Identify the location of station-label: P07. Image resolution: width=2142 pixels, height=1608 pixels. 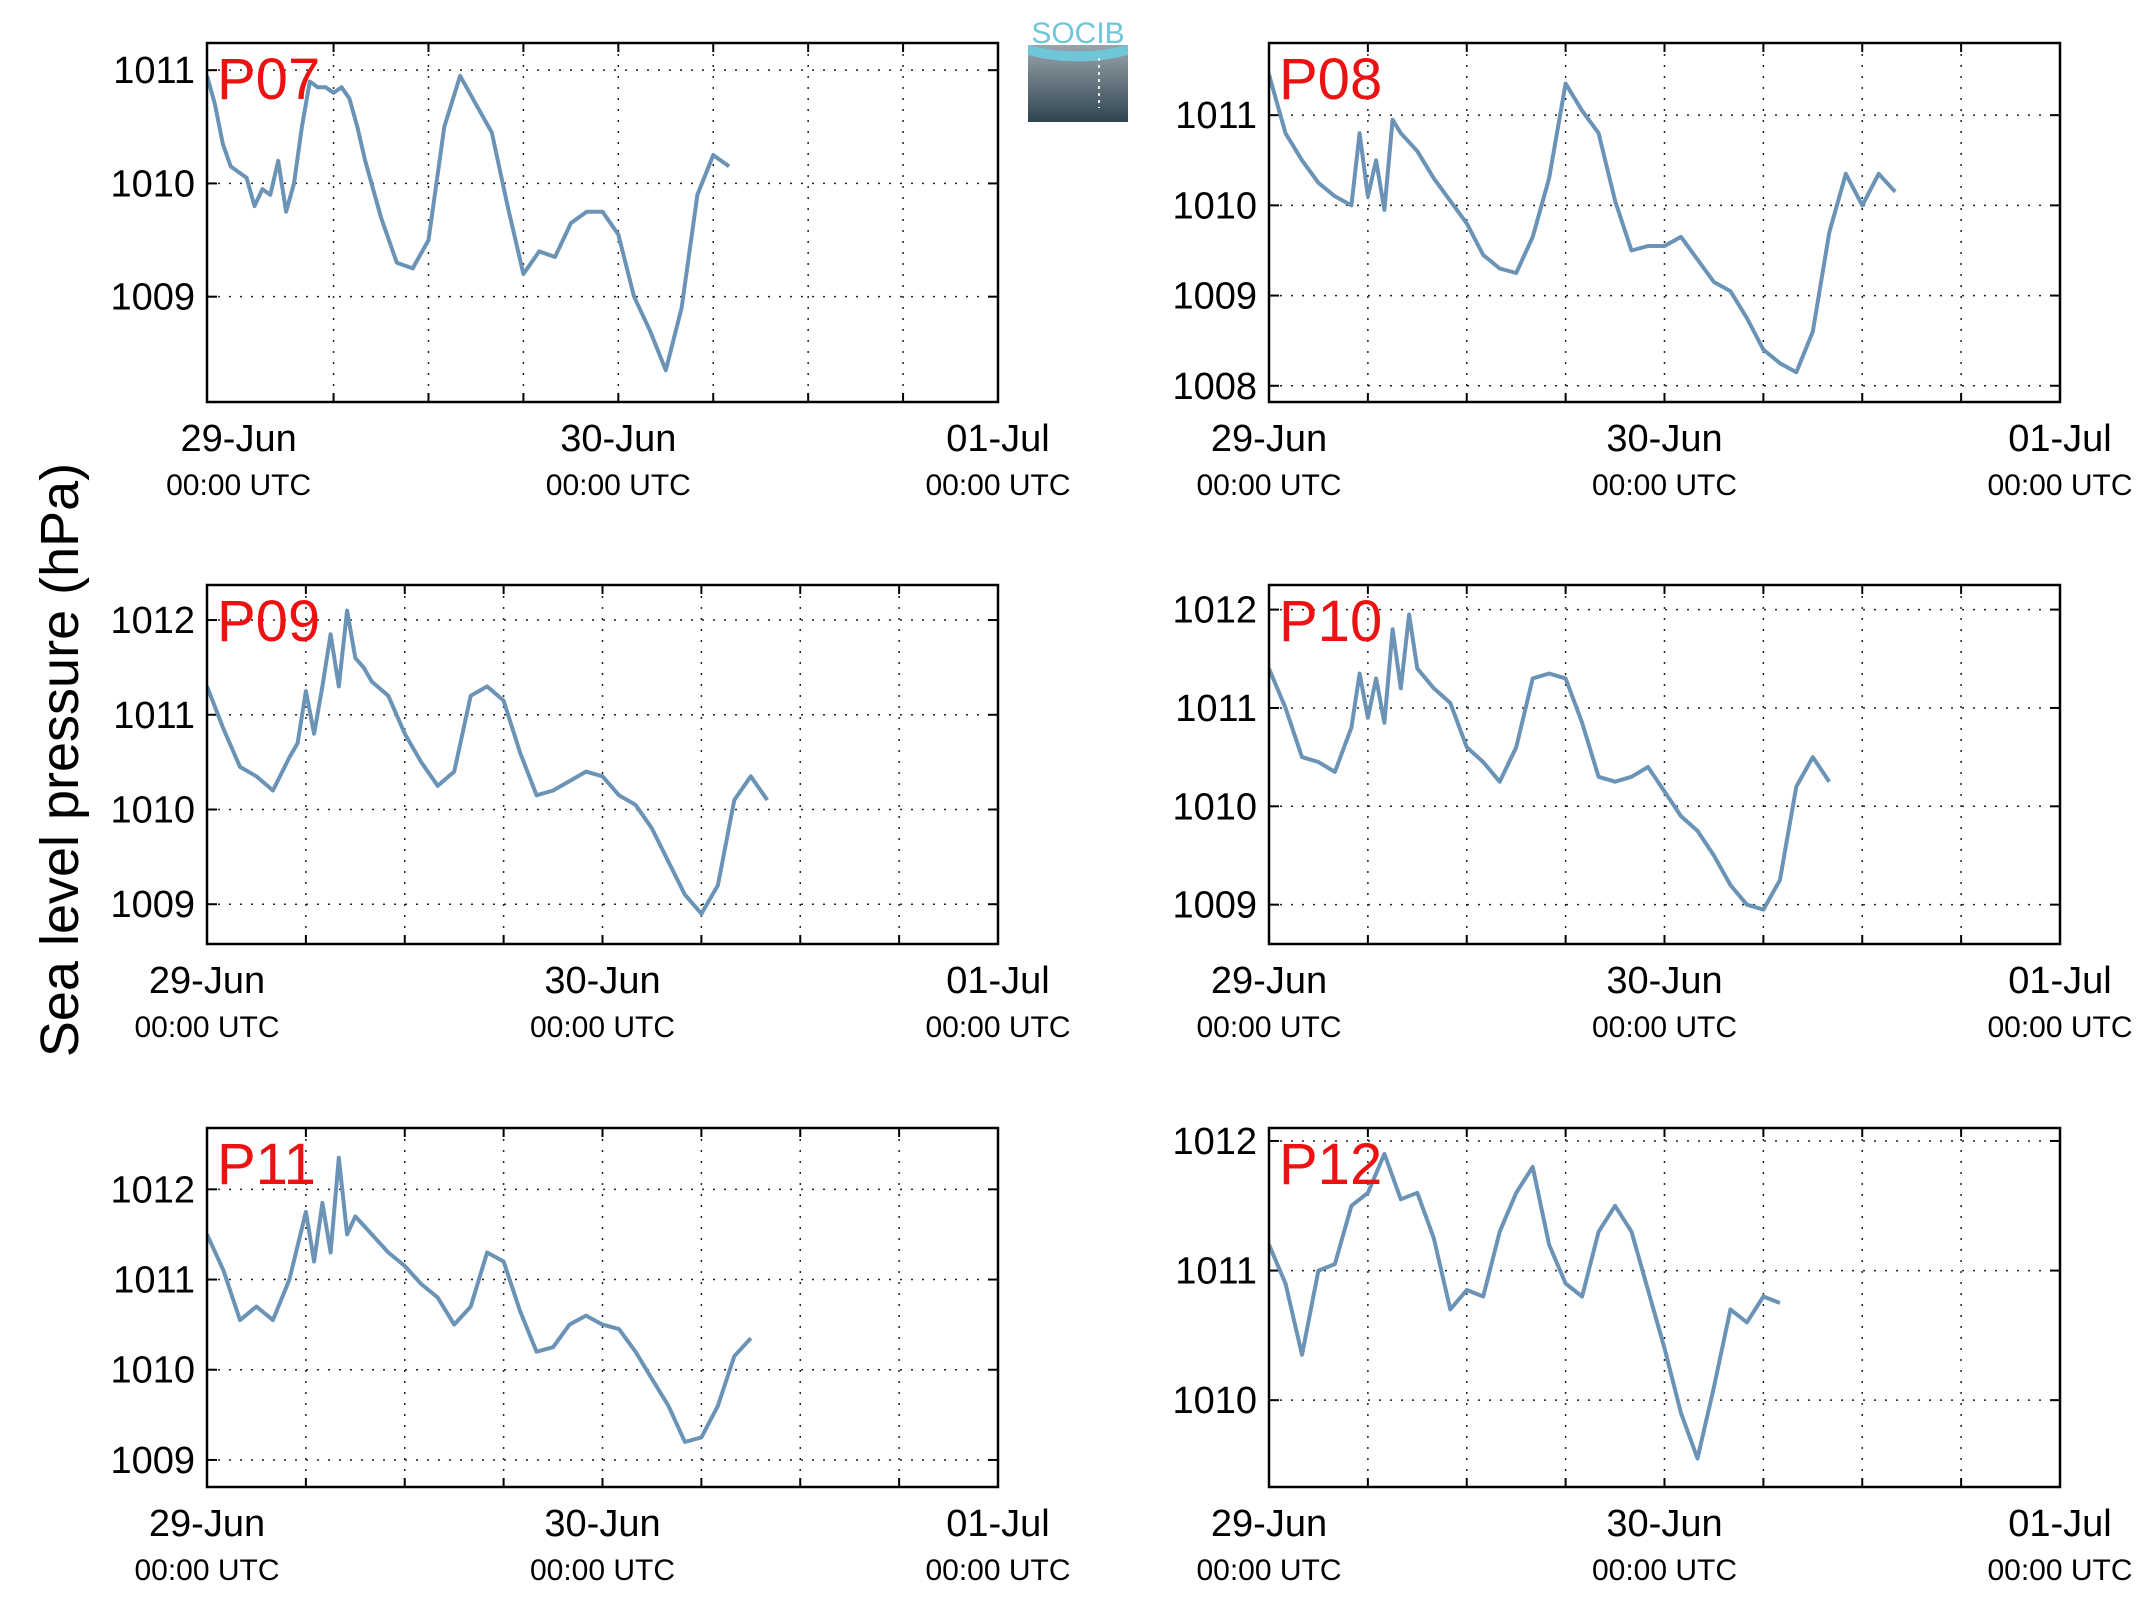
(268, 79).